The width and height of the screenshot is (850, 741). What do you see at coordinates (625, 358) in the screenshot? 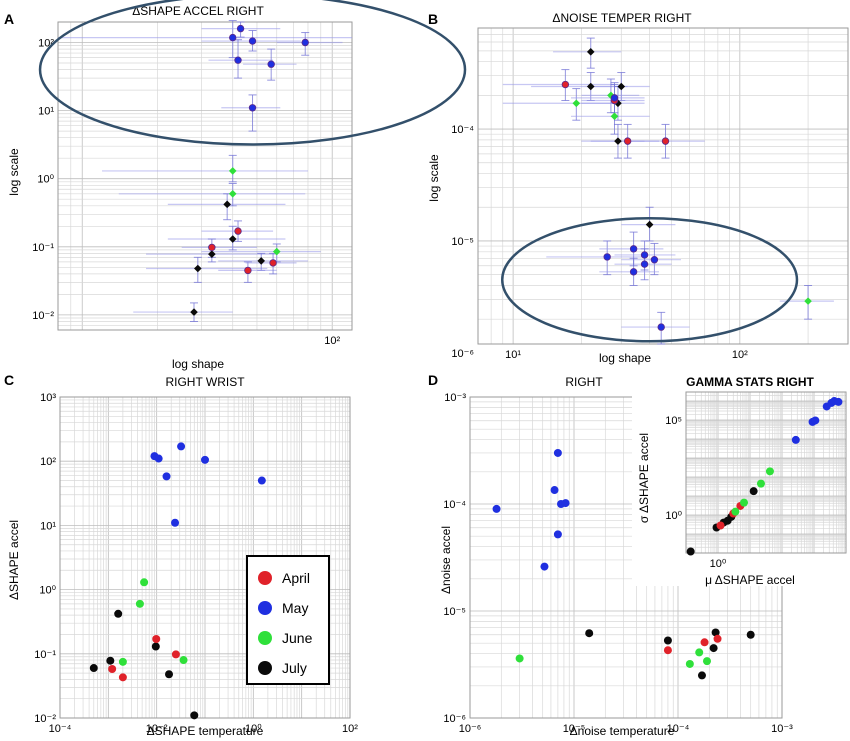
I see `panel-b-xlabel: log shape` at bounding box center [625, 358].